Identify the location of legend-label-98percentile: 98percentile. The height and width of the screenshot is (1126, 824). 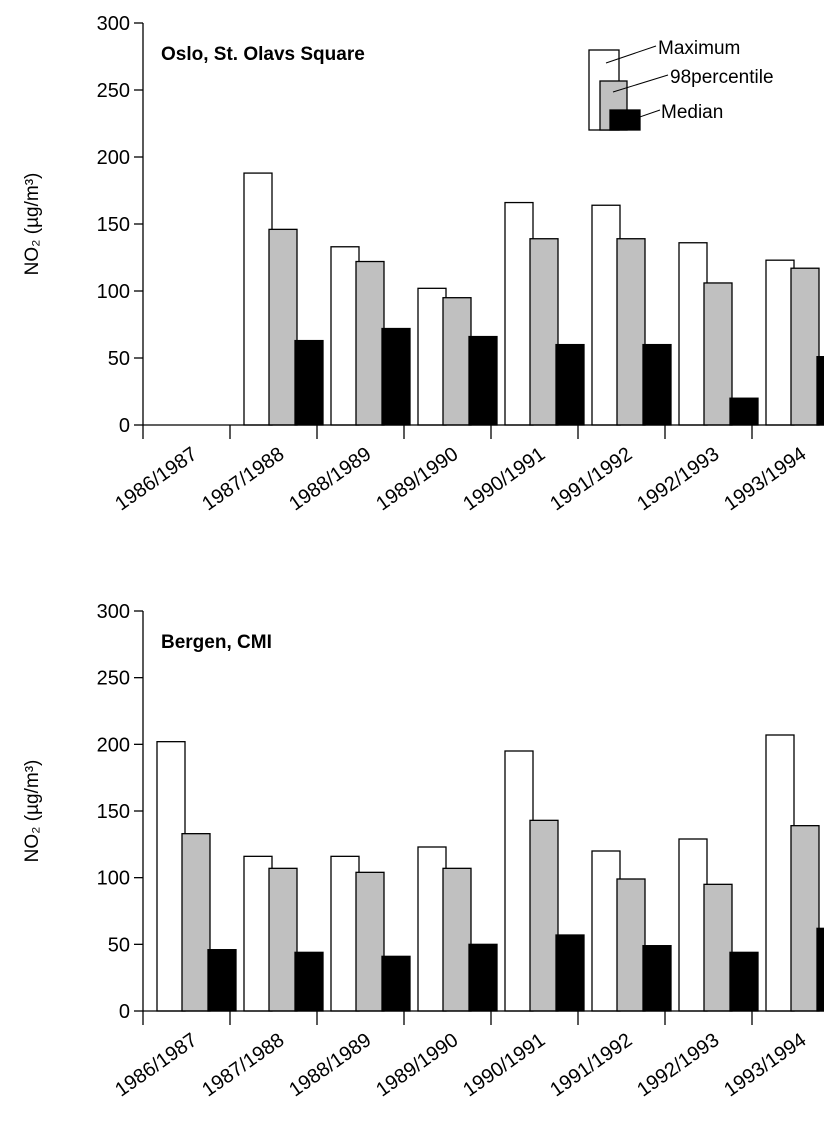
(722, 77).